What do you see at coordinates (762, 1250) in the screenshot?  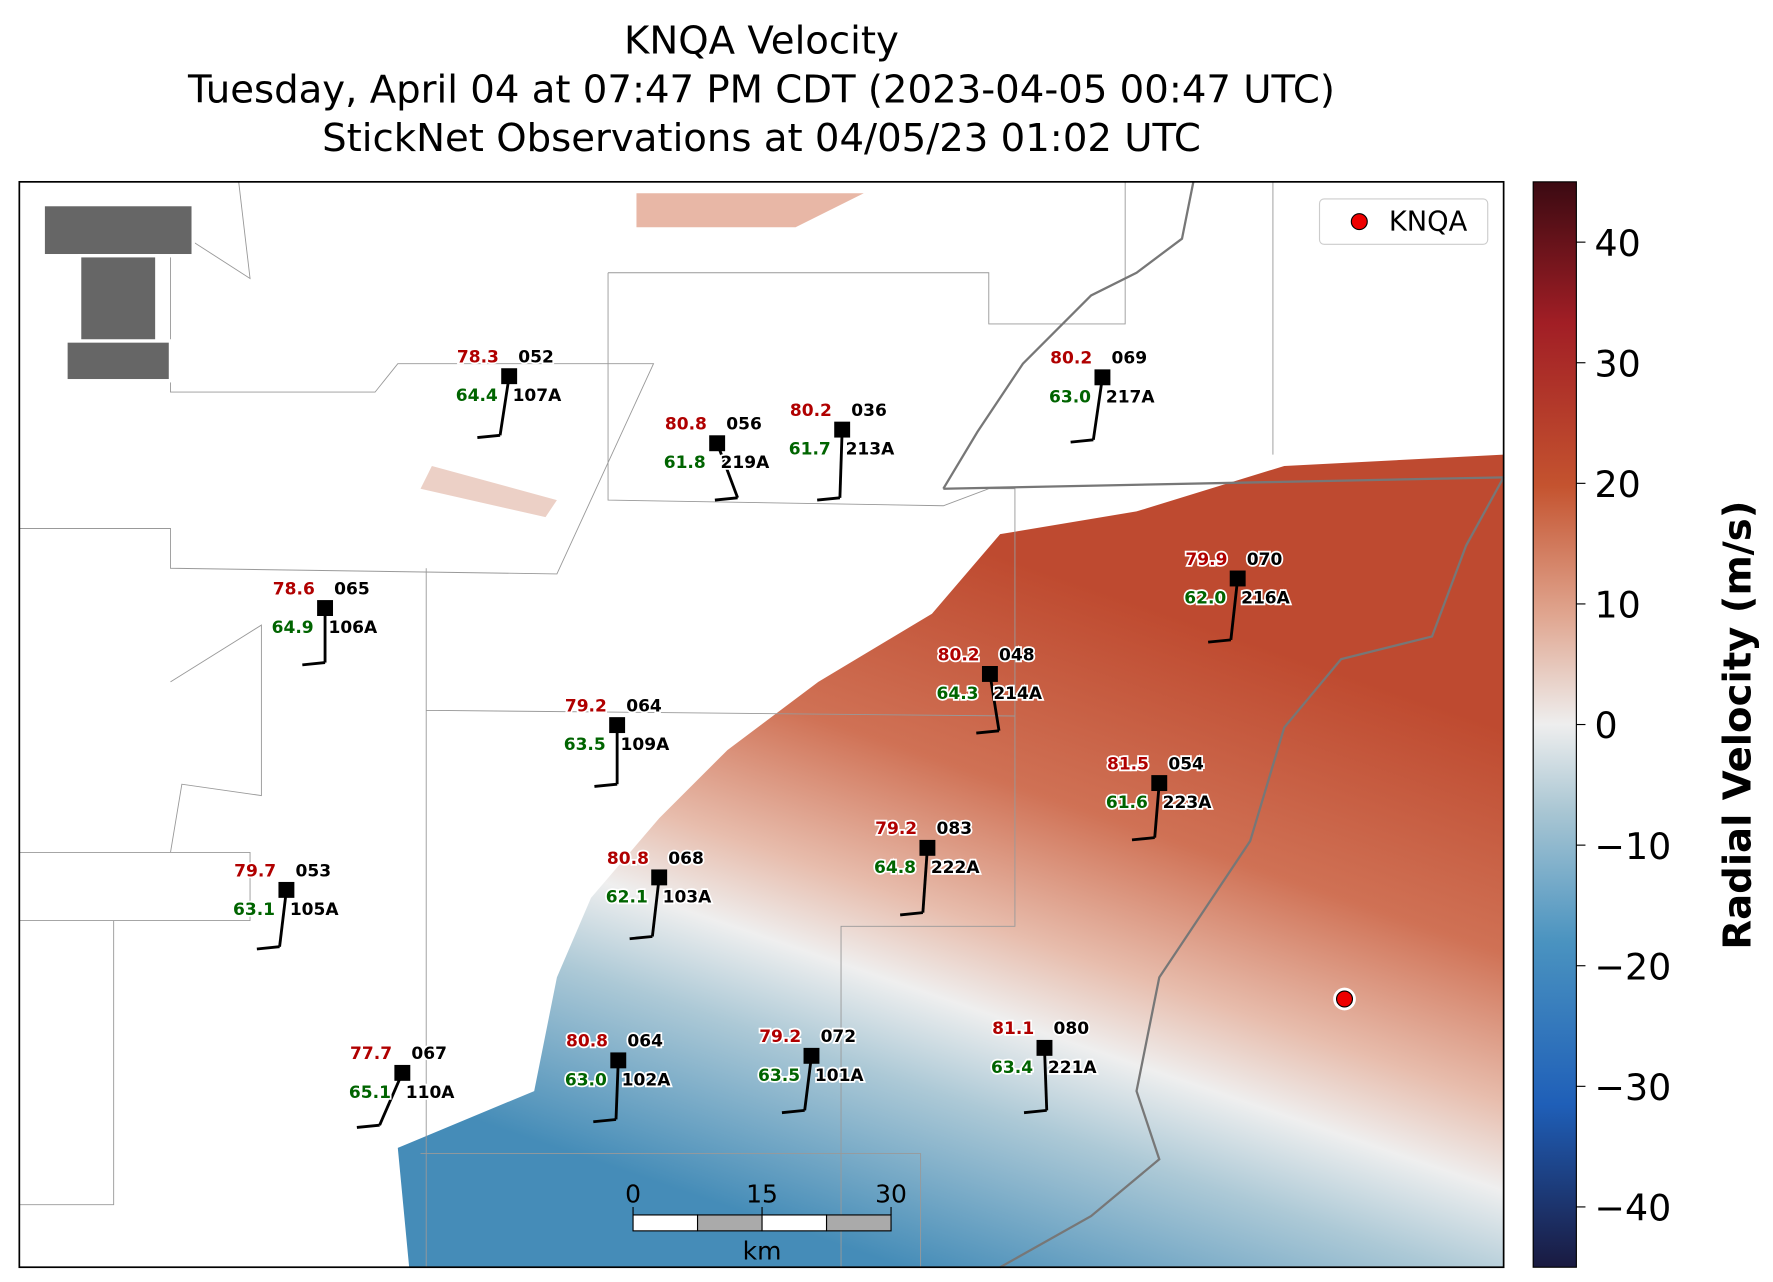 I see `scale-unit: km` at bounding box center [762, 1250].